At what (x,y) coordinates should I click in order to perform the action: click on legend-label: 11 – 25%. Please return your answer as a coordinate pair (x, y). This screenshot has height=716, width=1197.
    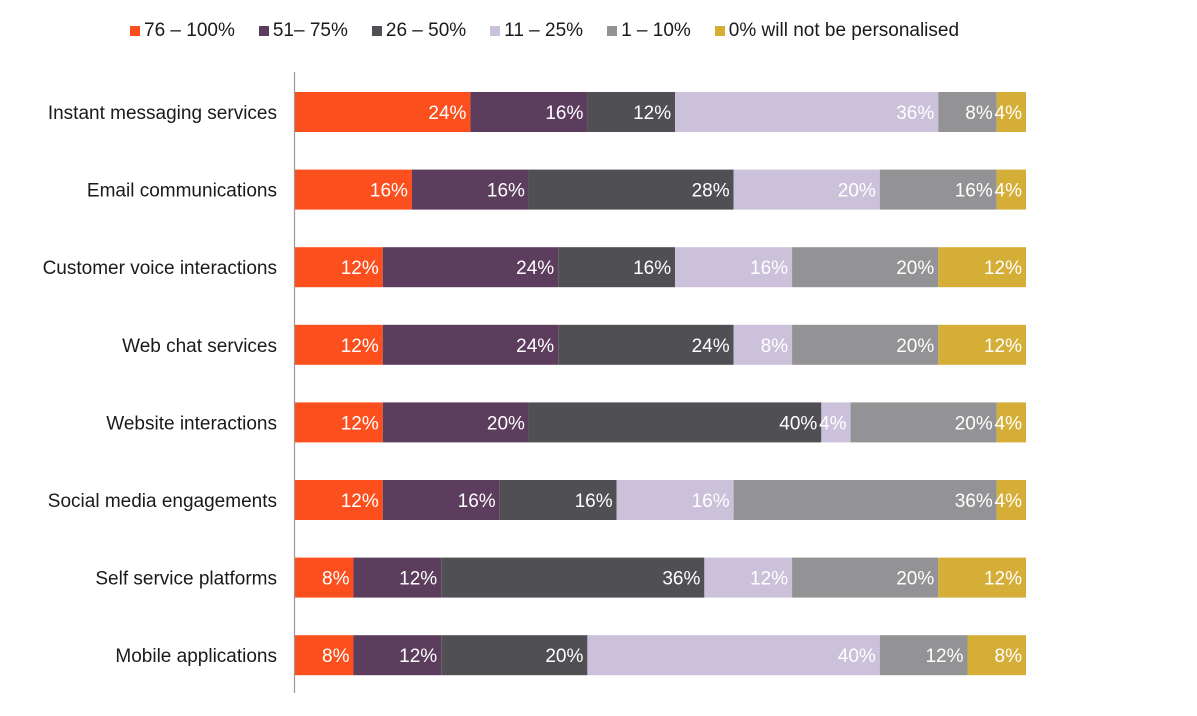
    Looking at the image, I should click on (544, 30).